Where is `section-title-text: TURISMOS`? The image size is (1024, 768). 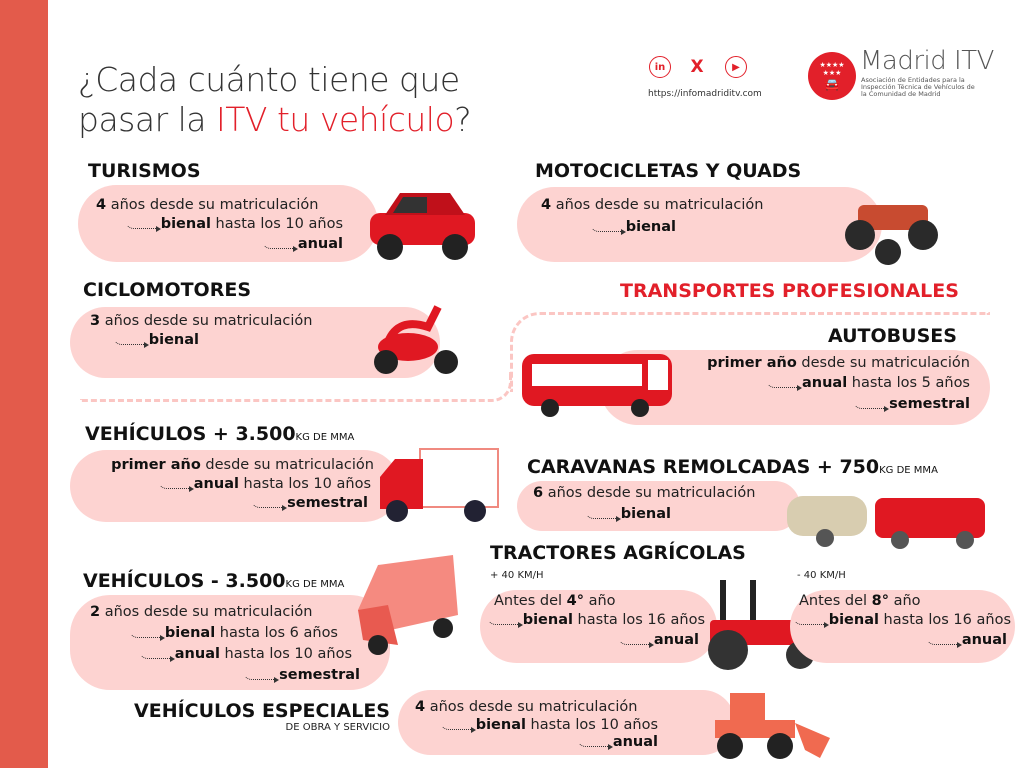 section-title-text: TURISMOS is located at coordinates (144, 171).